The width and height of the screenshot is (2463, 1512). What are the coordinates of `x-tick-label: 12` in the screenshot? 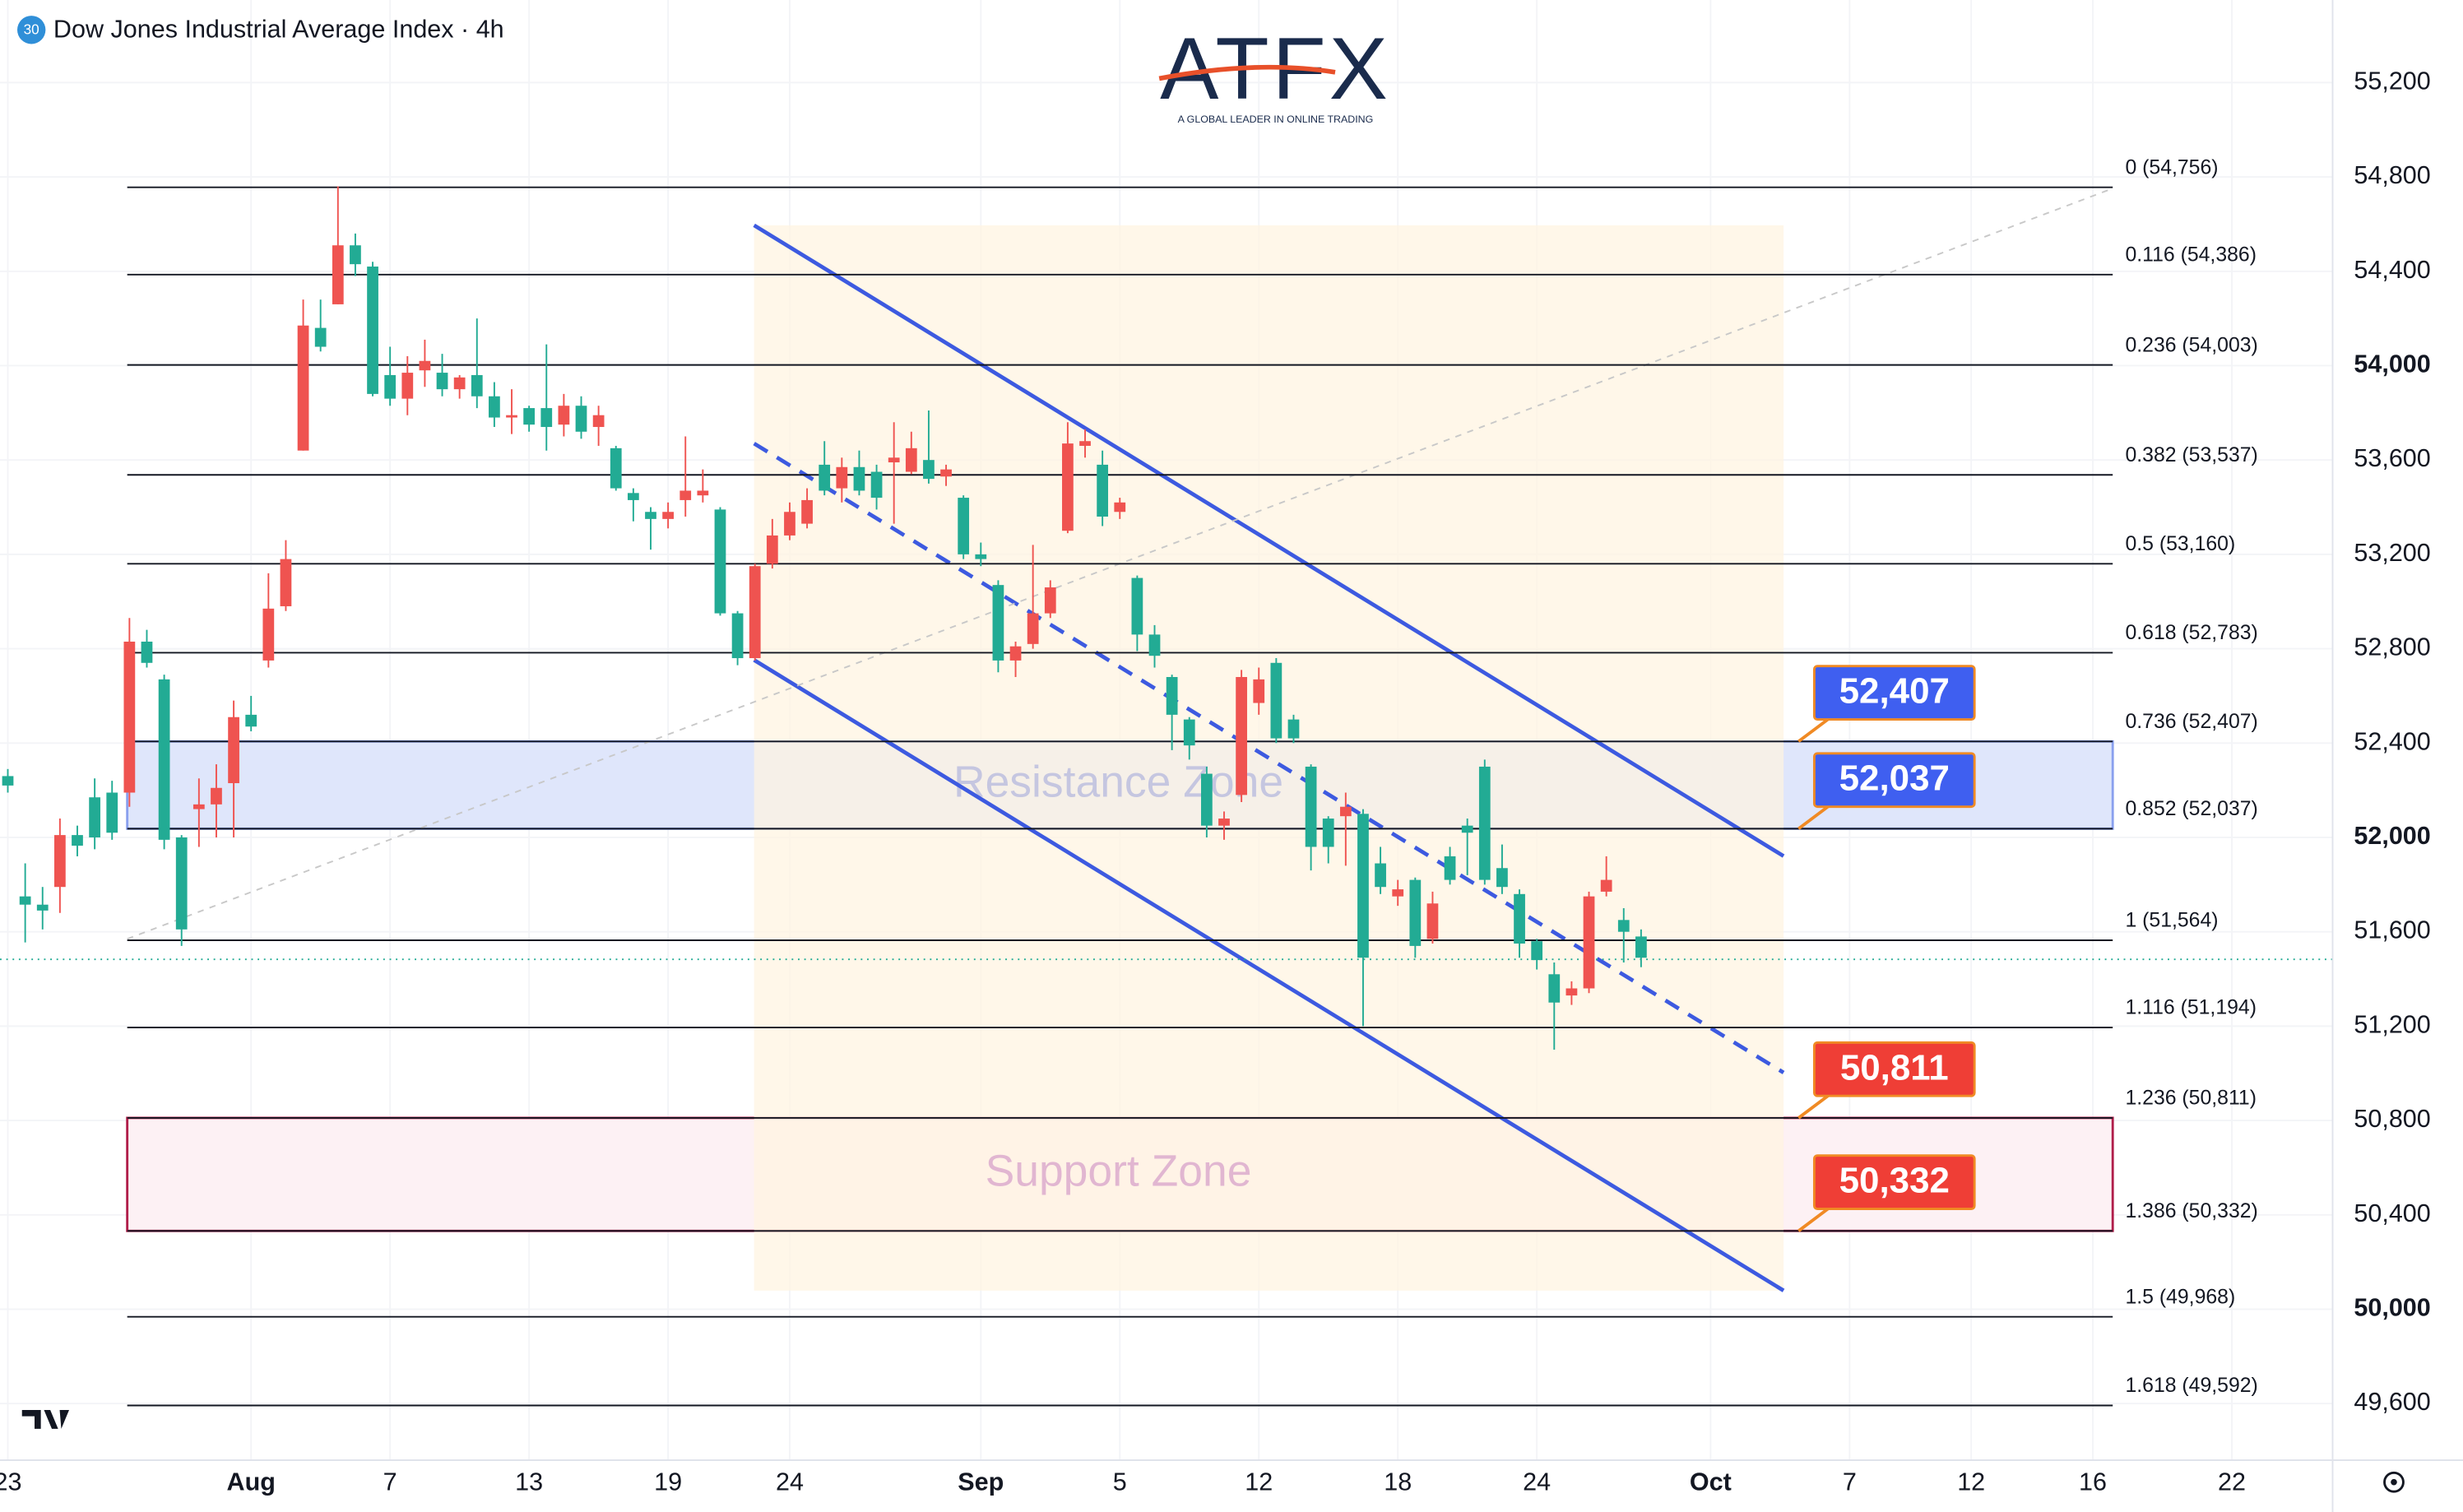 It's located at (1971, 1482).